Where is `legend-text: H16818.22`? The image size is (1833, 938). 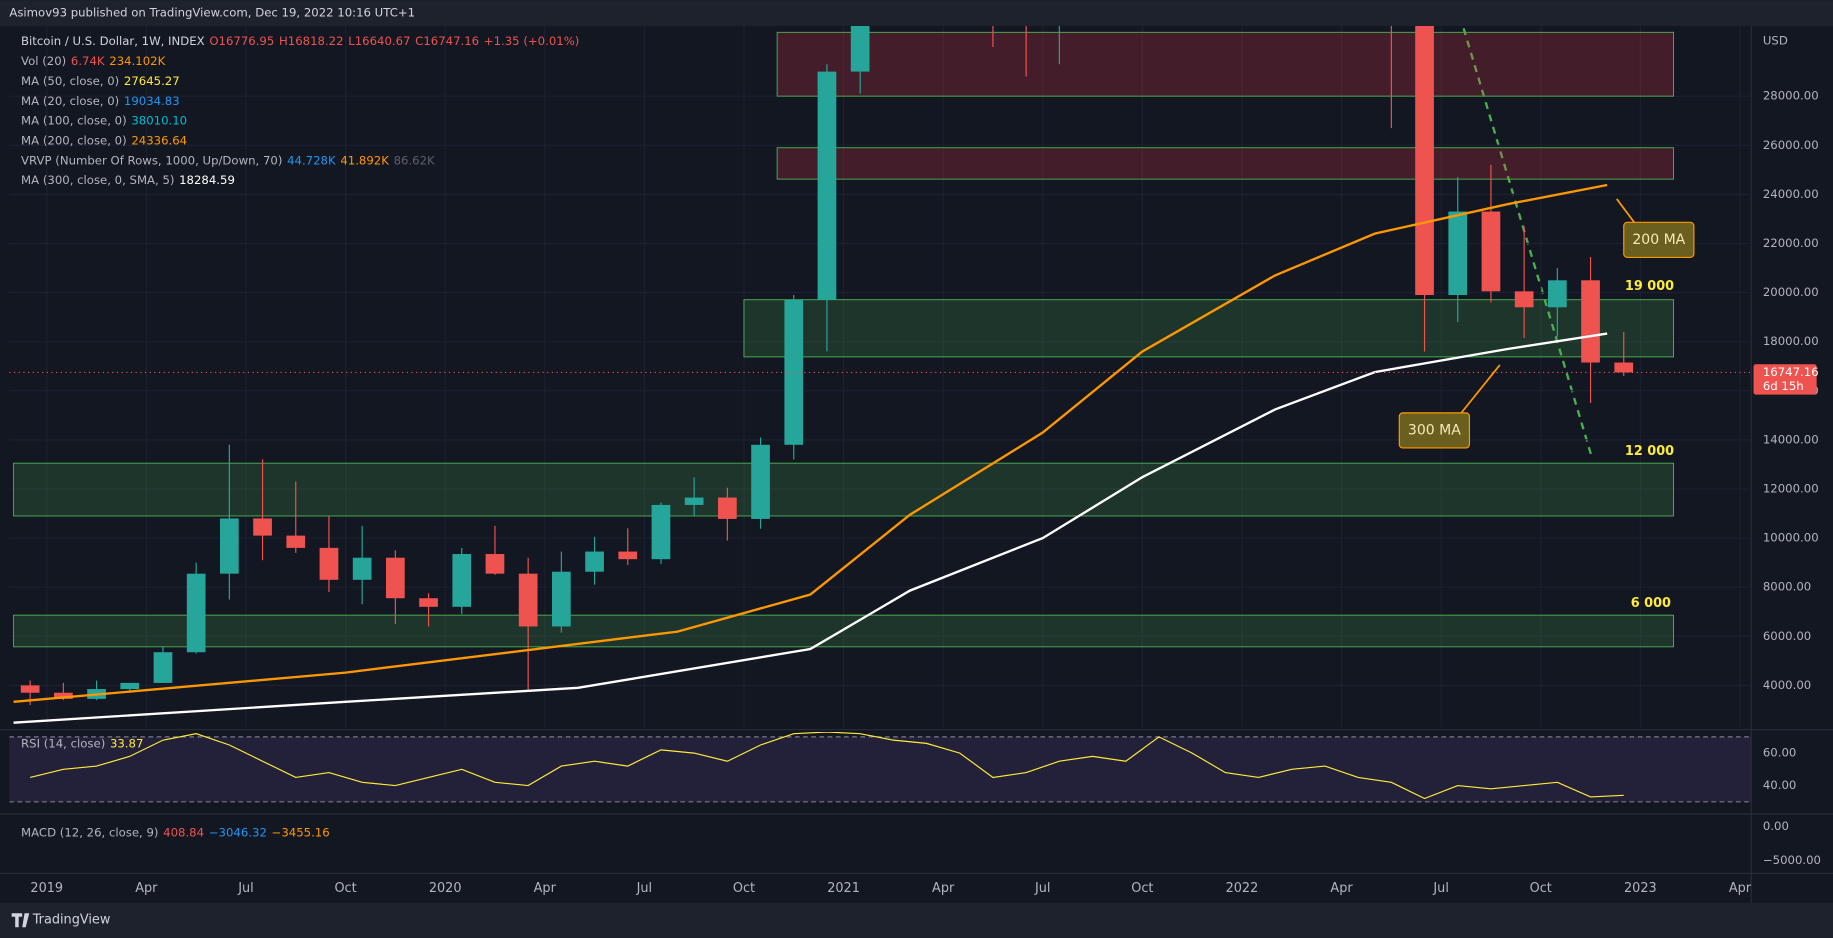
legend-text: H16818.22 is located at coordinates (311, 41).